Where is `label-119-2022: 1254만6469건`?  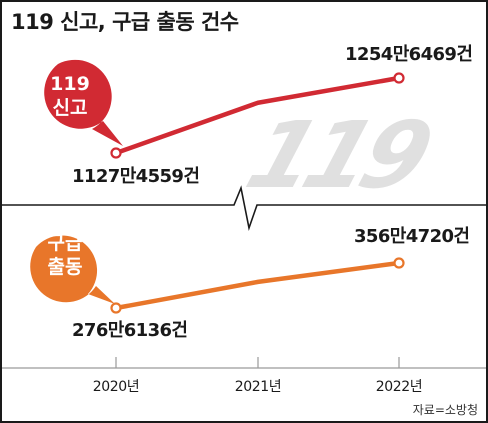 label-119-2022: 1254만6469건 is located at coordinates (408, 54).